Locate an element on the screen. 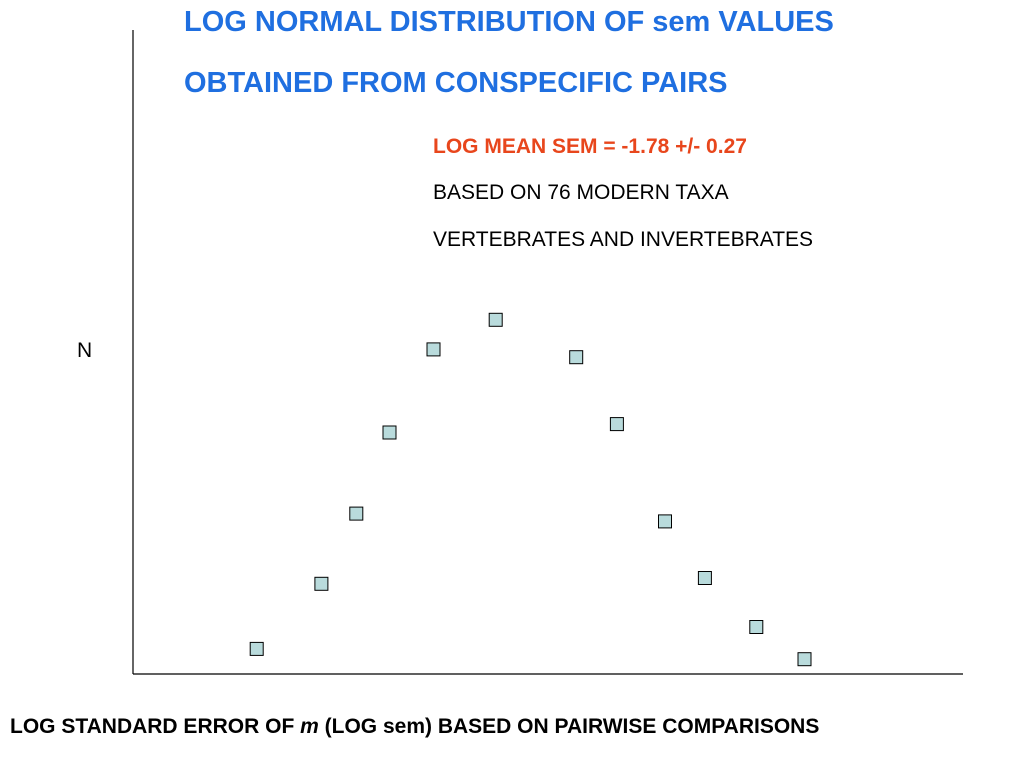 The image size is (1024, 768). y-axis-label: N is located at coordinates (85, 350).